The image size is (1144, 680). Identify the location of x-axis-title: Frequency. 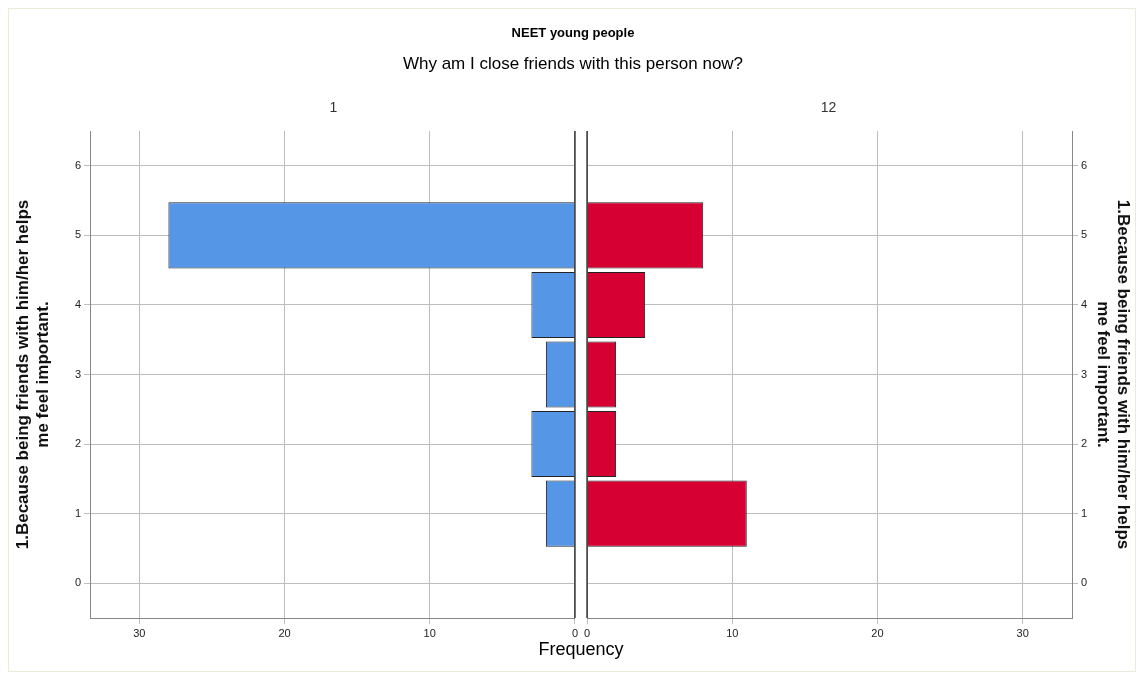
(581, 649).